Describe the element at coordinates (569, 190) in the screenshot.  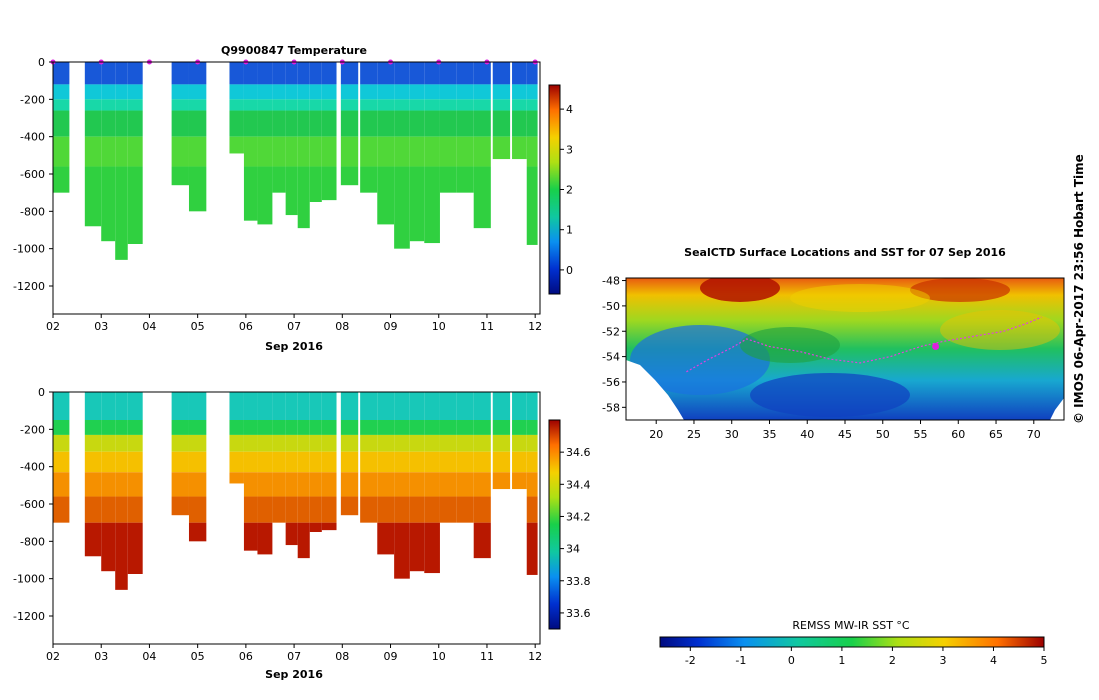
I see `temp-colorbar-tick-label: 2` at that location.